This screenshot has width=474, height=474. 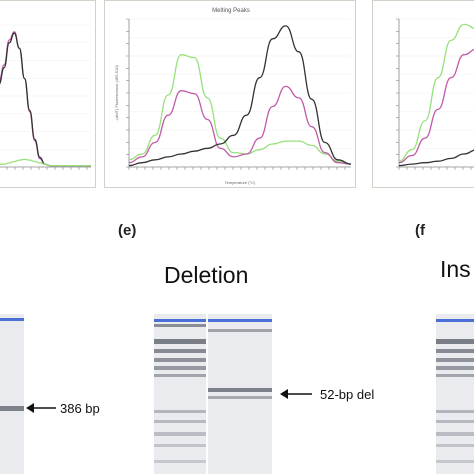 I want to click on gel-lane-insertion, so click(x=455, y=394).